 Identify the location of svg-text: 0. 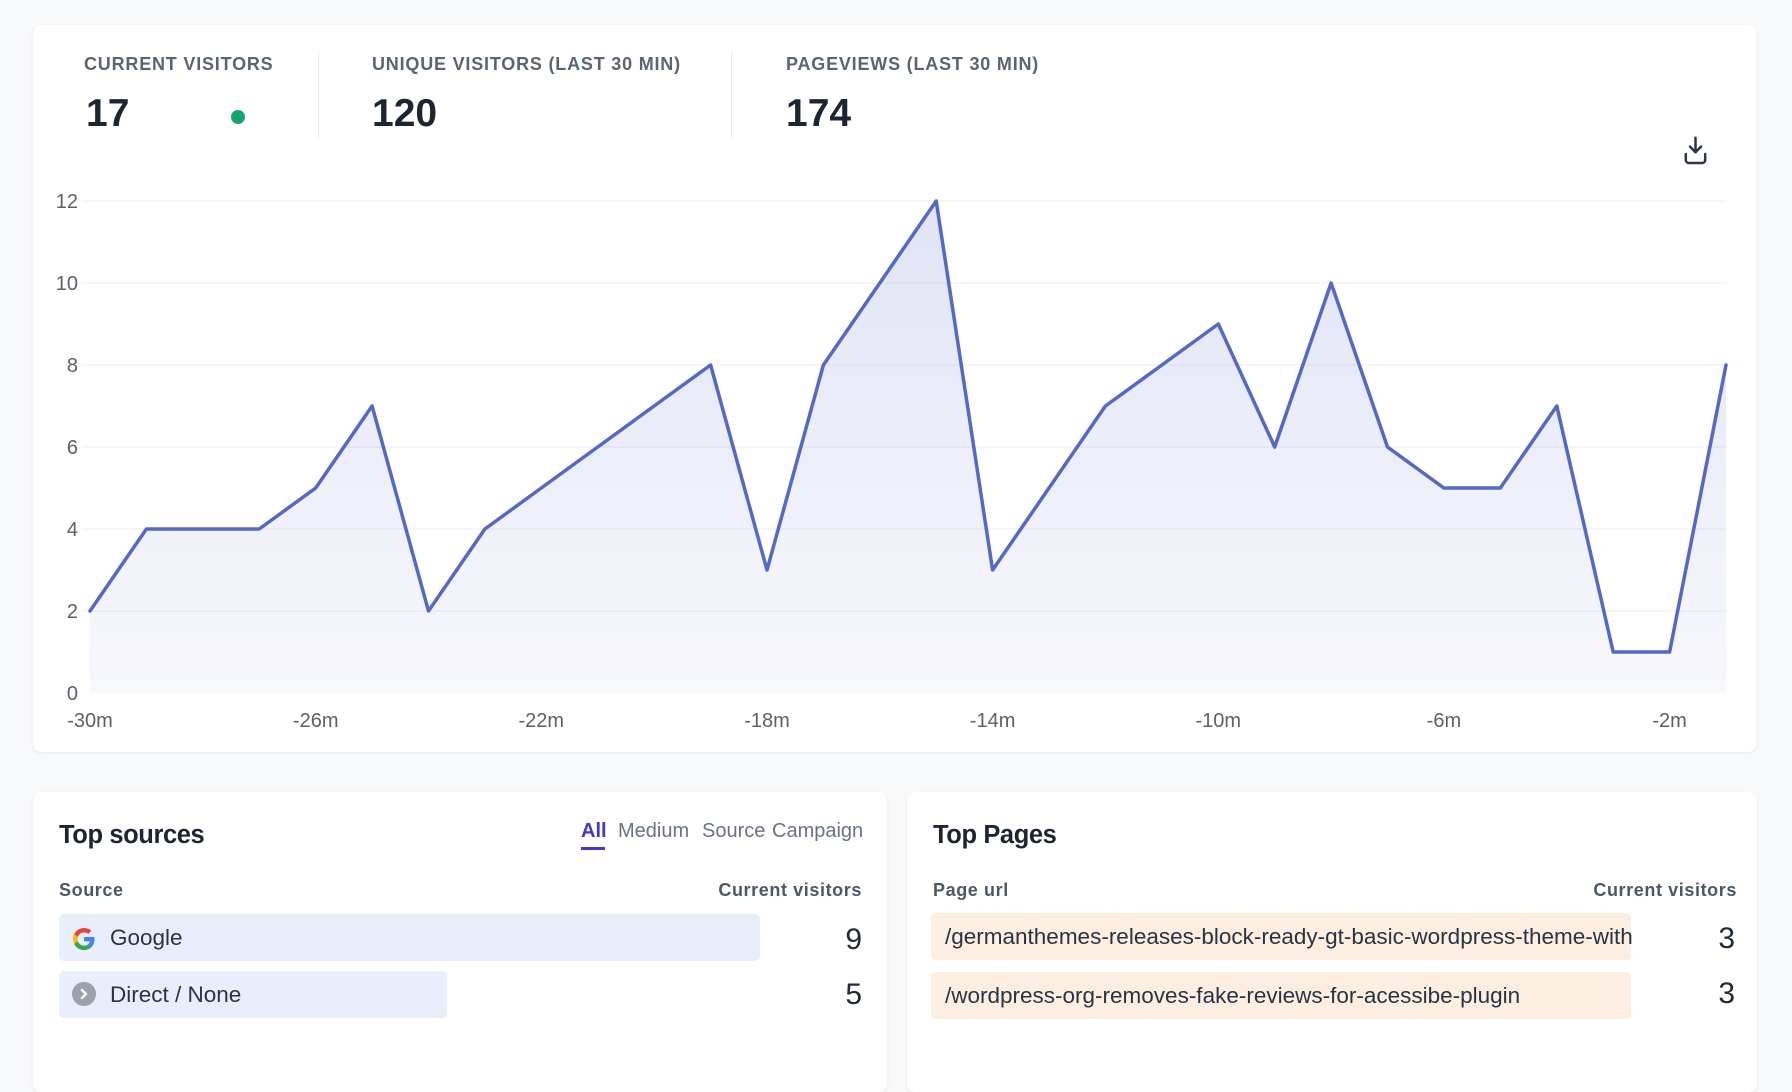
(72, 694).